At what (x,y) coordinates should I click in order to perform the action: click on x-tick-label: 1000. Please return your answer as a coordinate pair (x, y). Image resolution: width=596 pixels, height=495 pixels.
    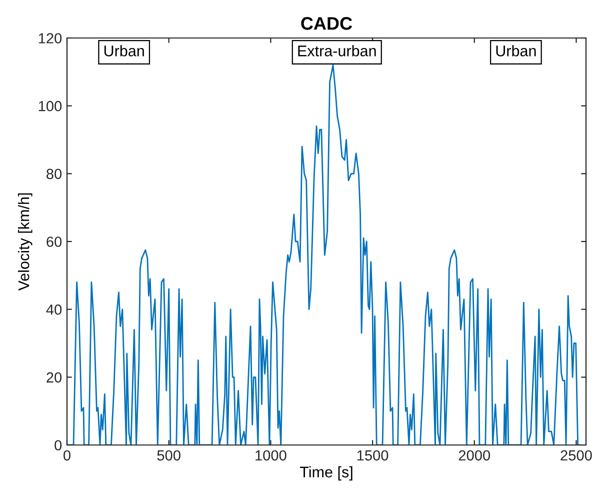
    Looking at the image, I should click on (271, 455).